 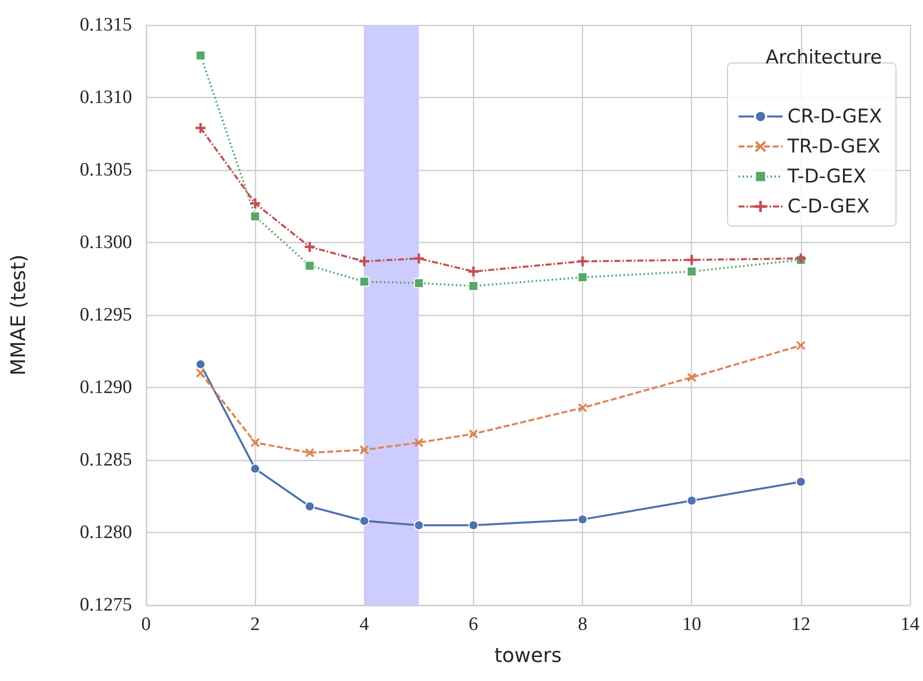 I want to click on legend-title: Architecture, so click(x=824, y=57).